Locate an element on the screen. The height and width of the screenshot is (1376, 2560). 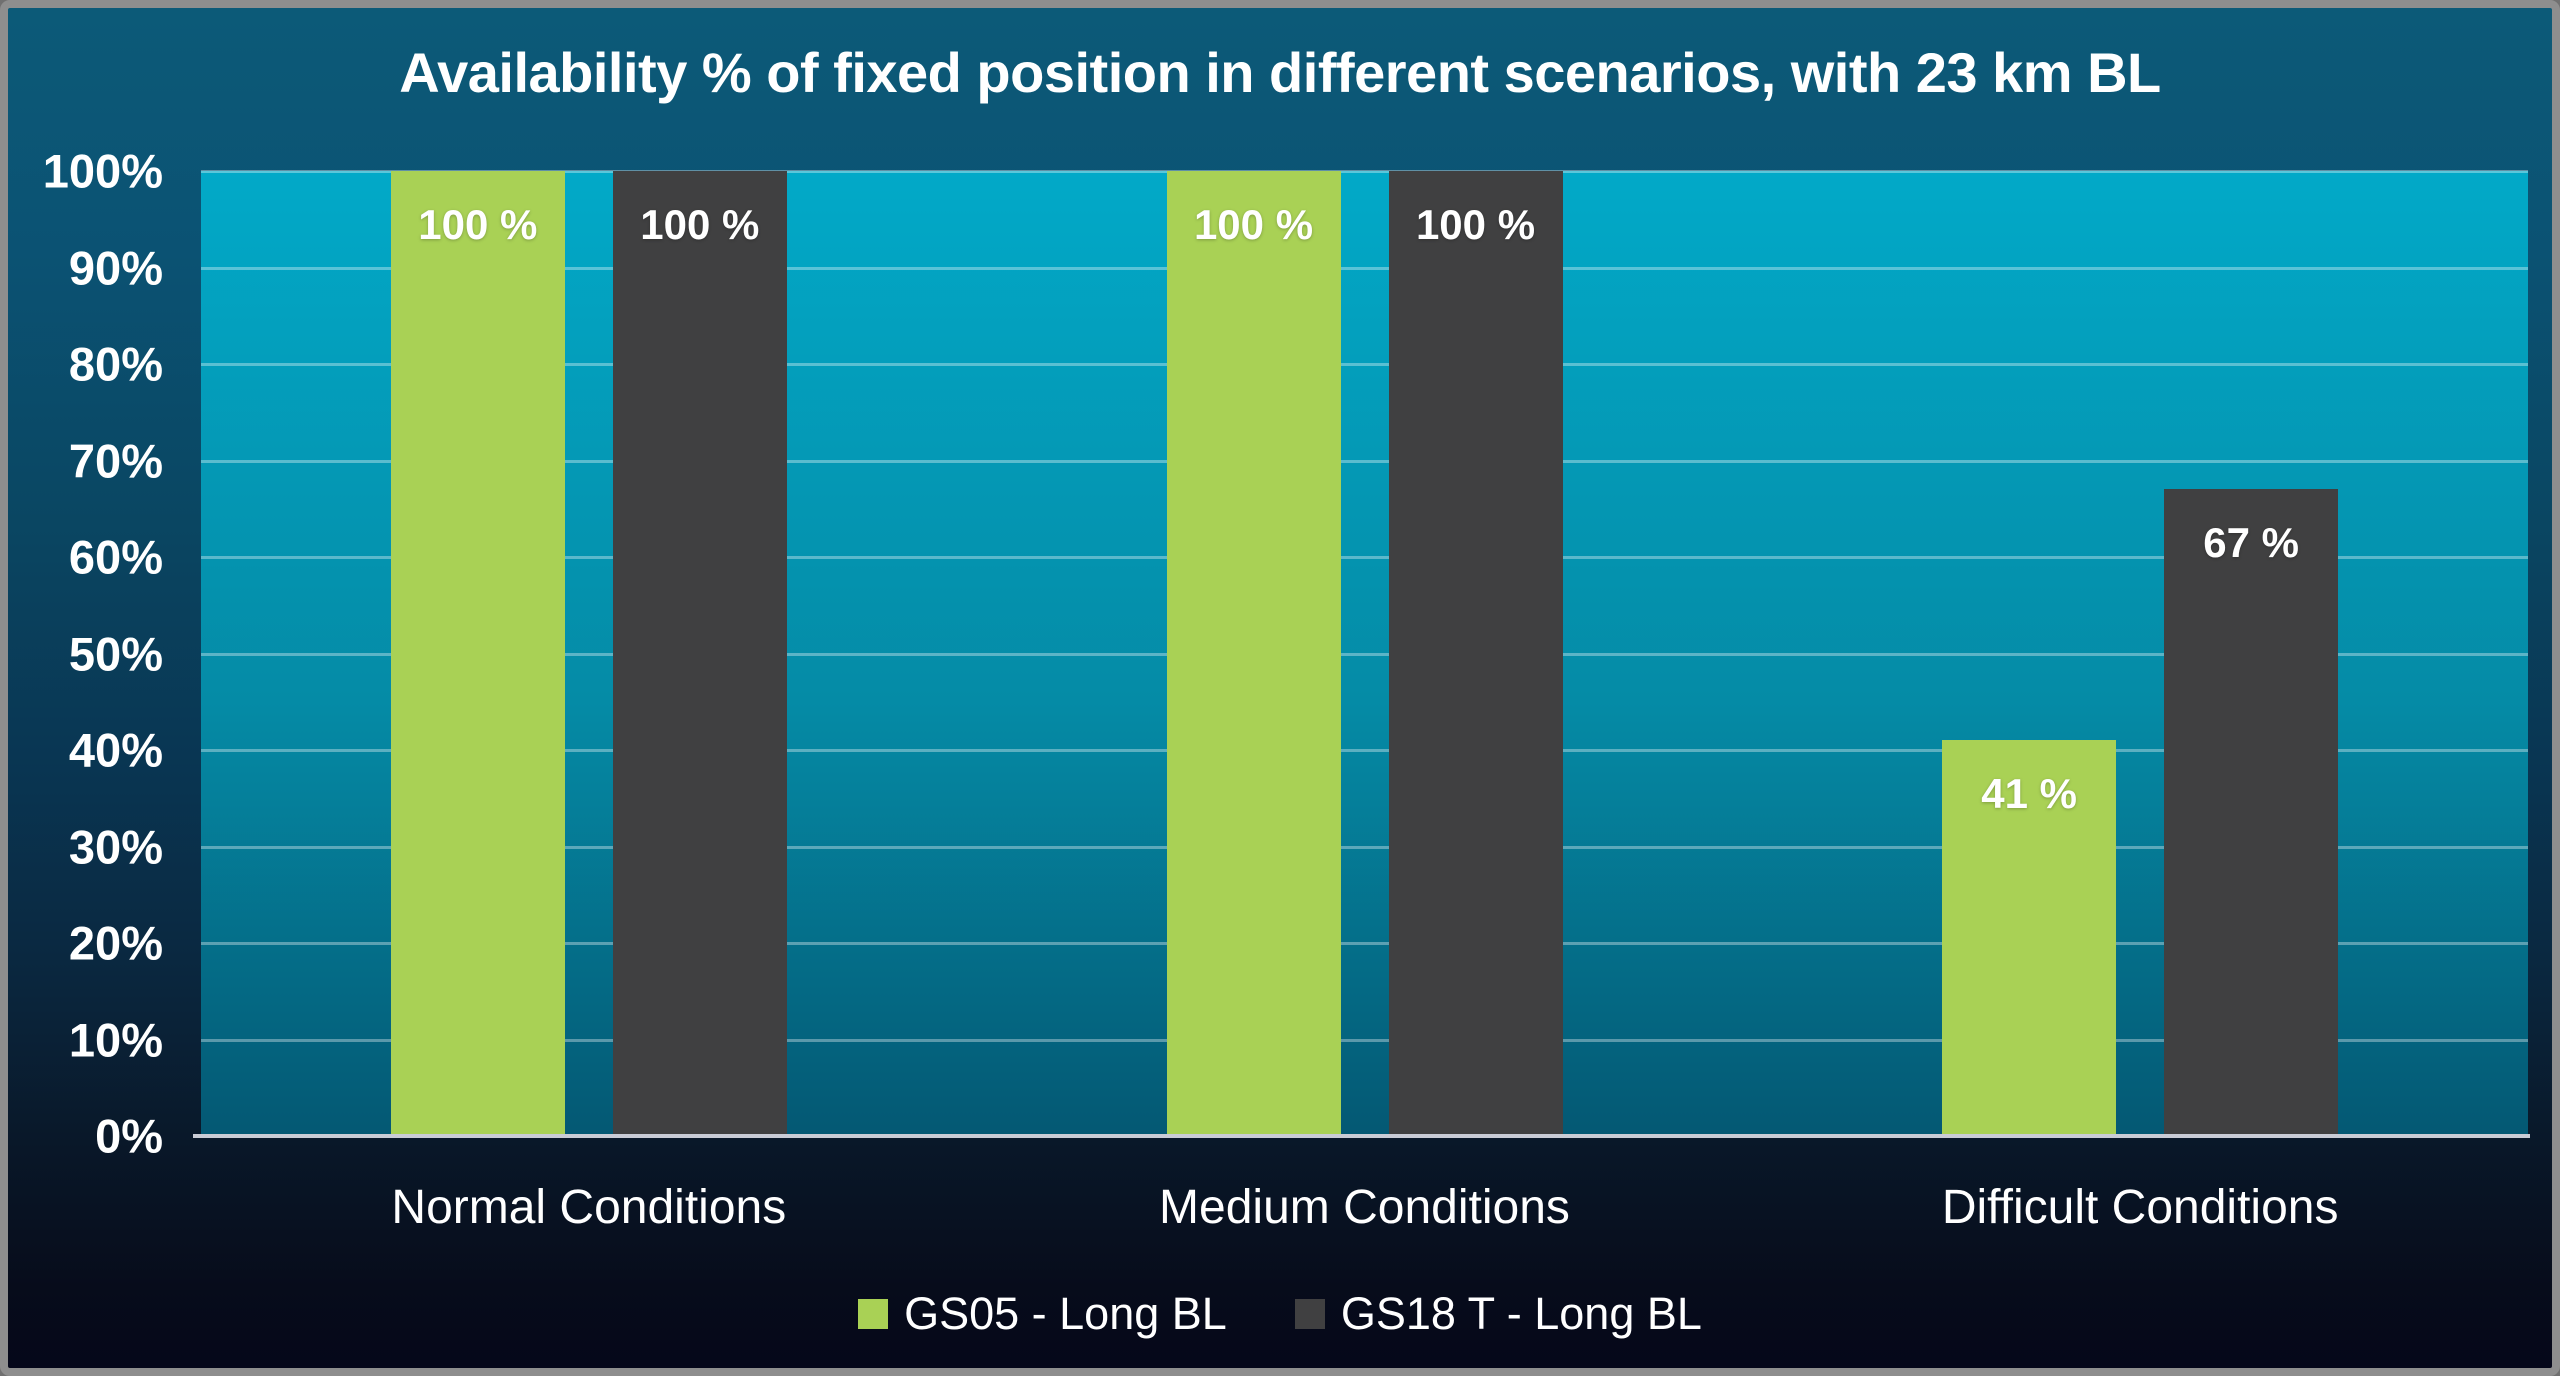
bar-gs18-medium: 100 % is located at coordinates (1475, 653).